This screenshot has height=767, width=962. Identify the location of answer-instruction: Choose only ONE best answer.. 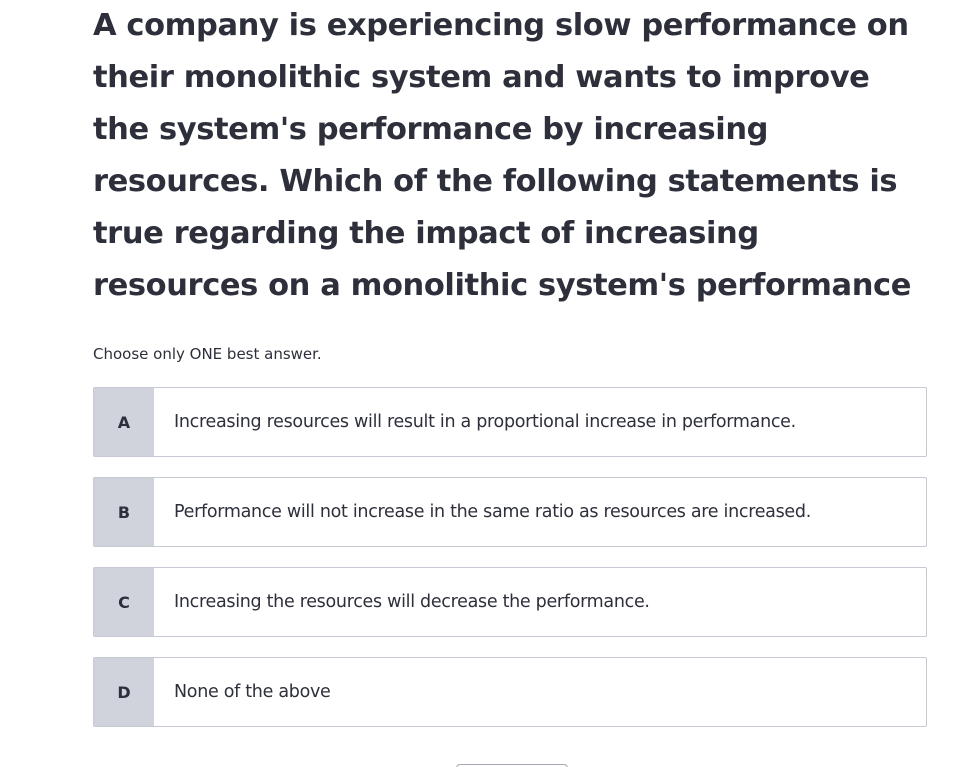
(207, 354).